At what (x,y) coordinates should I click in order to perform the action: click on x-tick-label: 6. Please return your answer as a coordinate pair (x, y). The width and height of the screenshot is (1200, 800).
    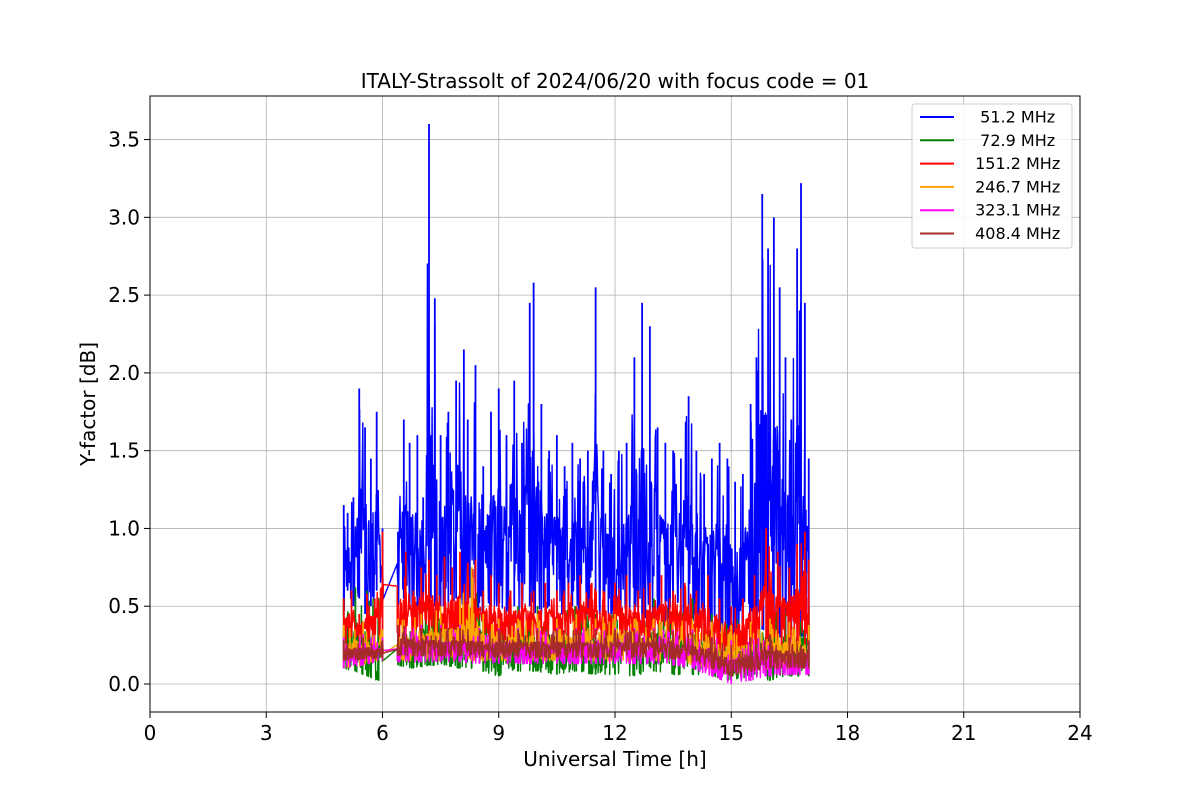
    Looking at the image, I should click on (382, 733).